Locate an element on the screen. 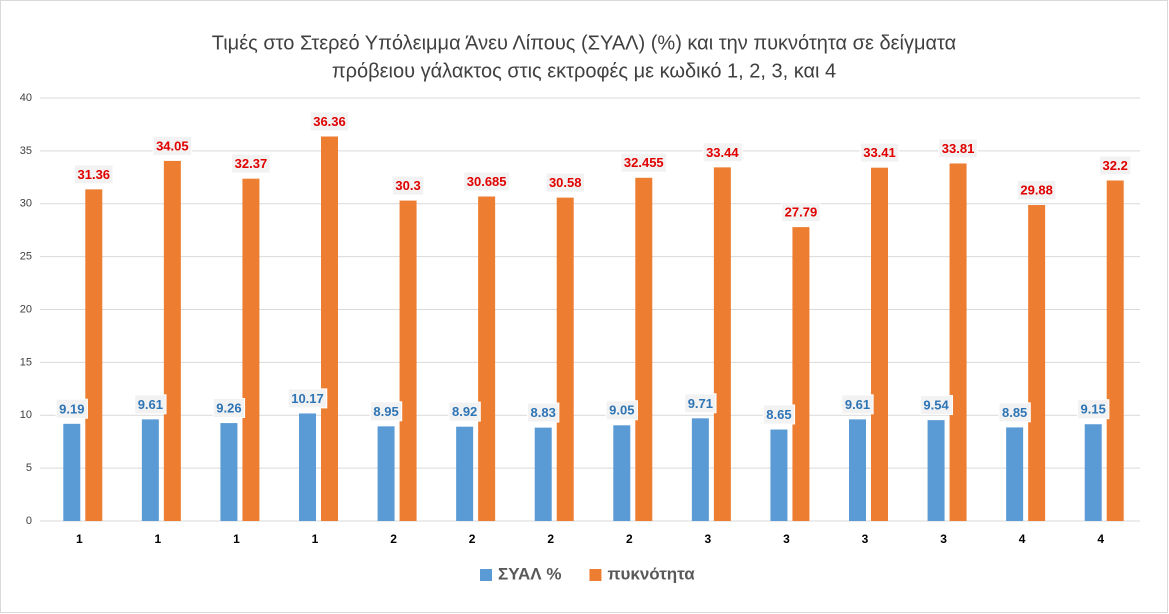 The image size is (1169, 614). y-tick-label: 30 is located at coordinates (26, 204).